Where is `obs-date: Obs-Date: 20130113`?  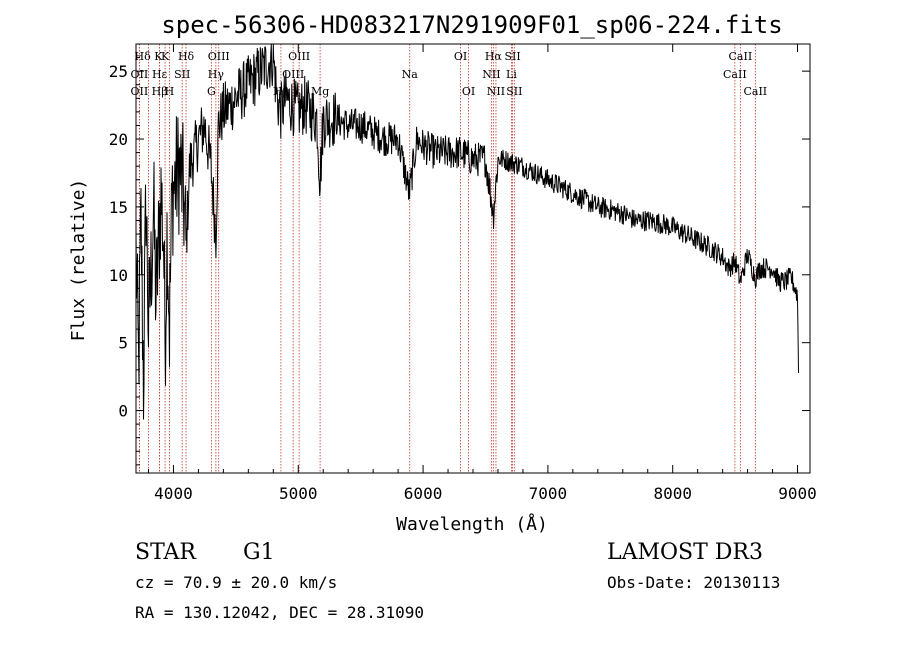 obs-date: Obs-Date: 20130113 is located at coordinates (694, 582).